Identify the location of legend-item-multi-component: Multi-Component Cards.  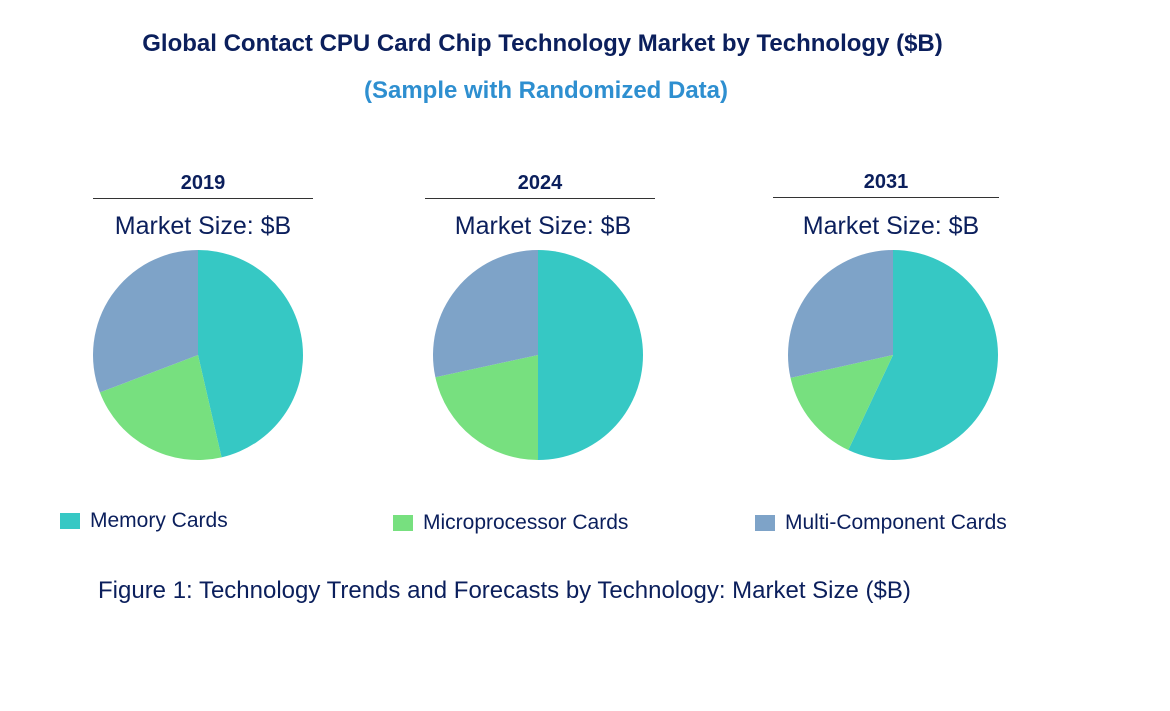
(881, 523).